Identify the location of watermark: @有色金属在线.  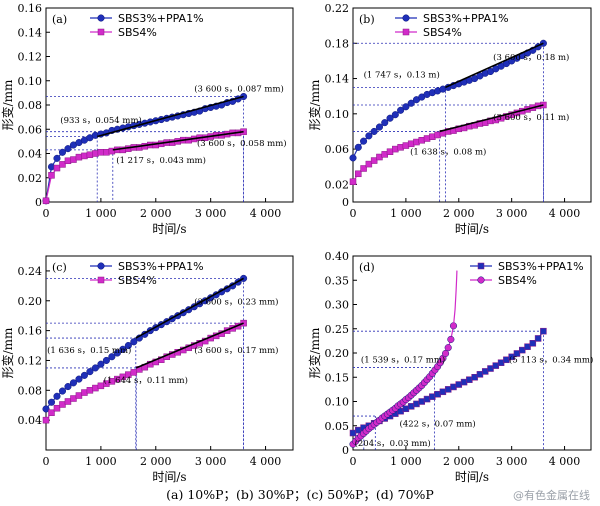
(551, 495).